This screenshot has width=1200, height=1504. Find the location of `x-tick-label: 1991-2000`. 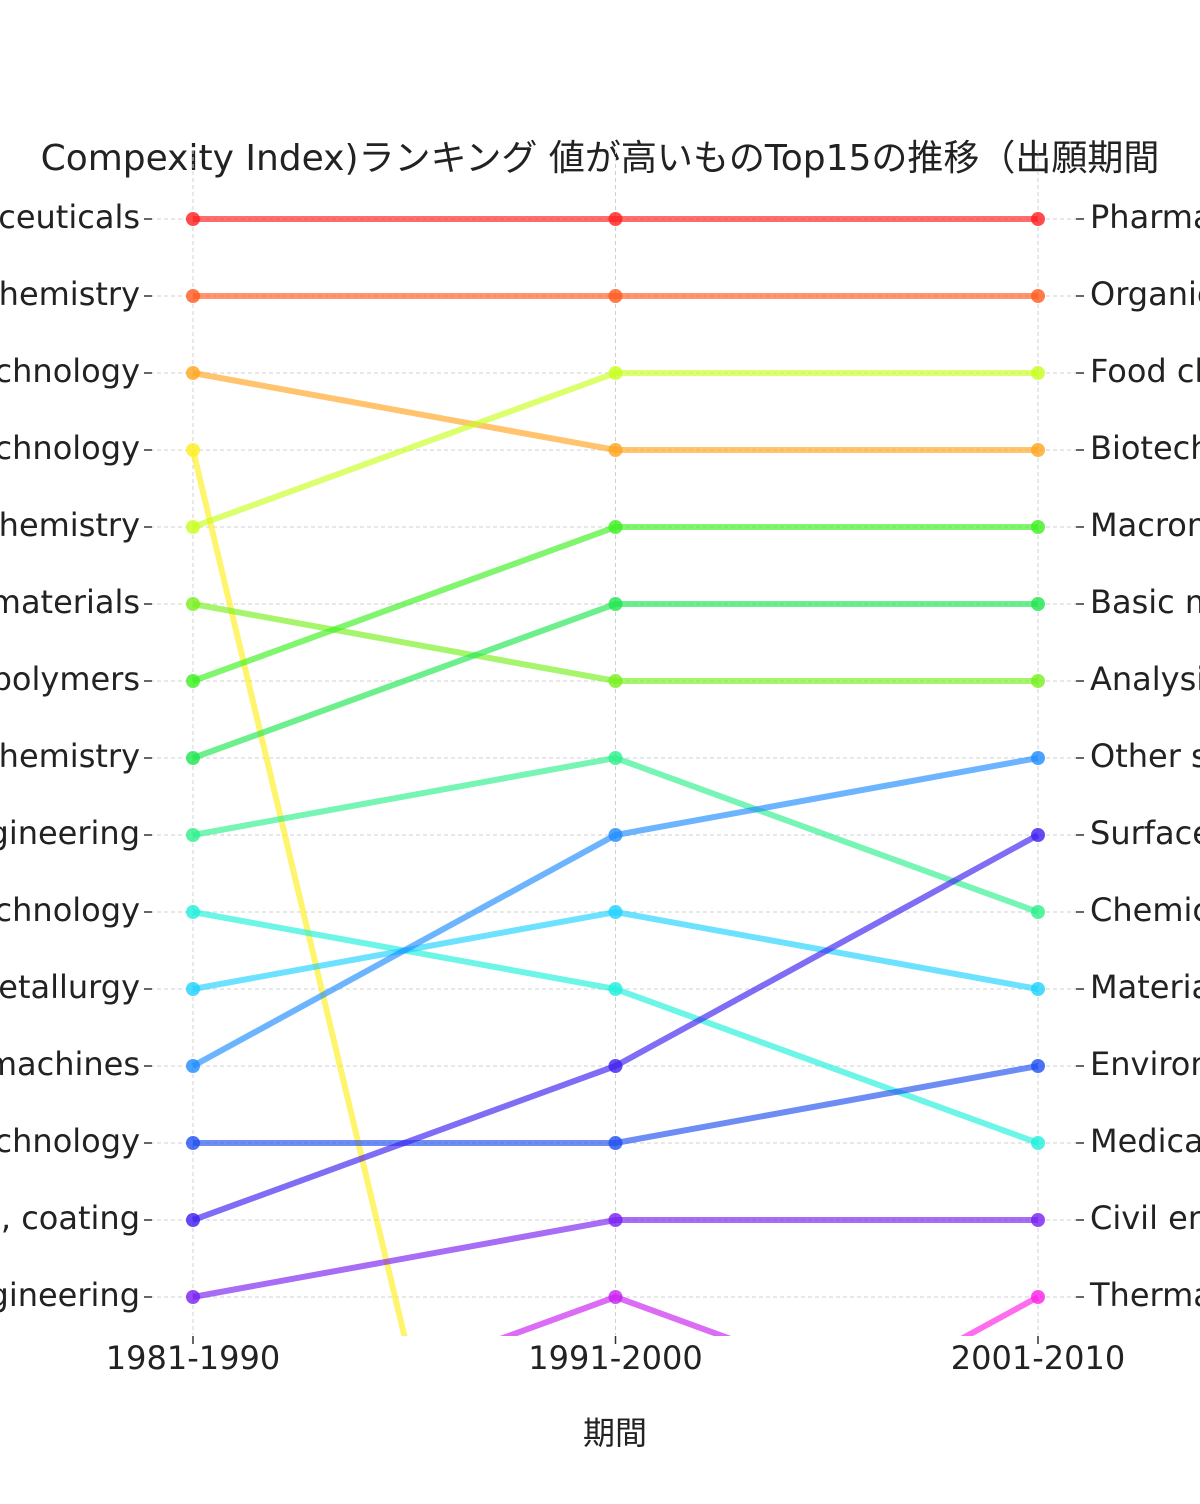

x-tick-label: 1991-2000 is located at coordinates (615, 1358).